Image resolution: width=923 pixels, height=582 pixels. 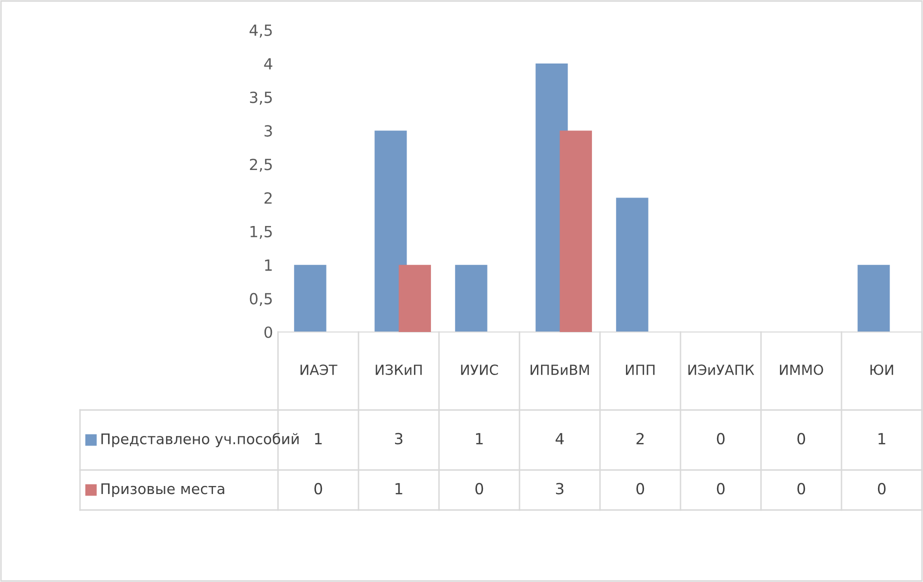 What do you see at coordinates (268, 265) in the screenshot?
I see `y-tick-label: 1` at bounding box center [268, 265].